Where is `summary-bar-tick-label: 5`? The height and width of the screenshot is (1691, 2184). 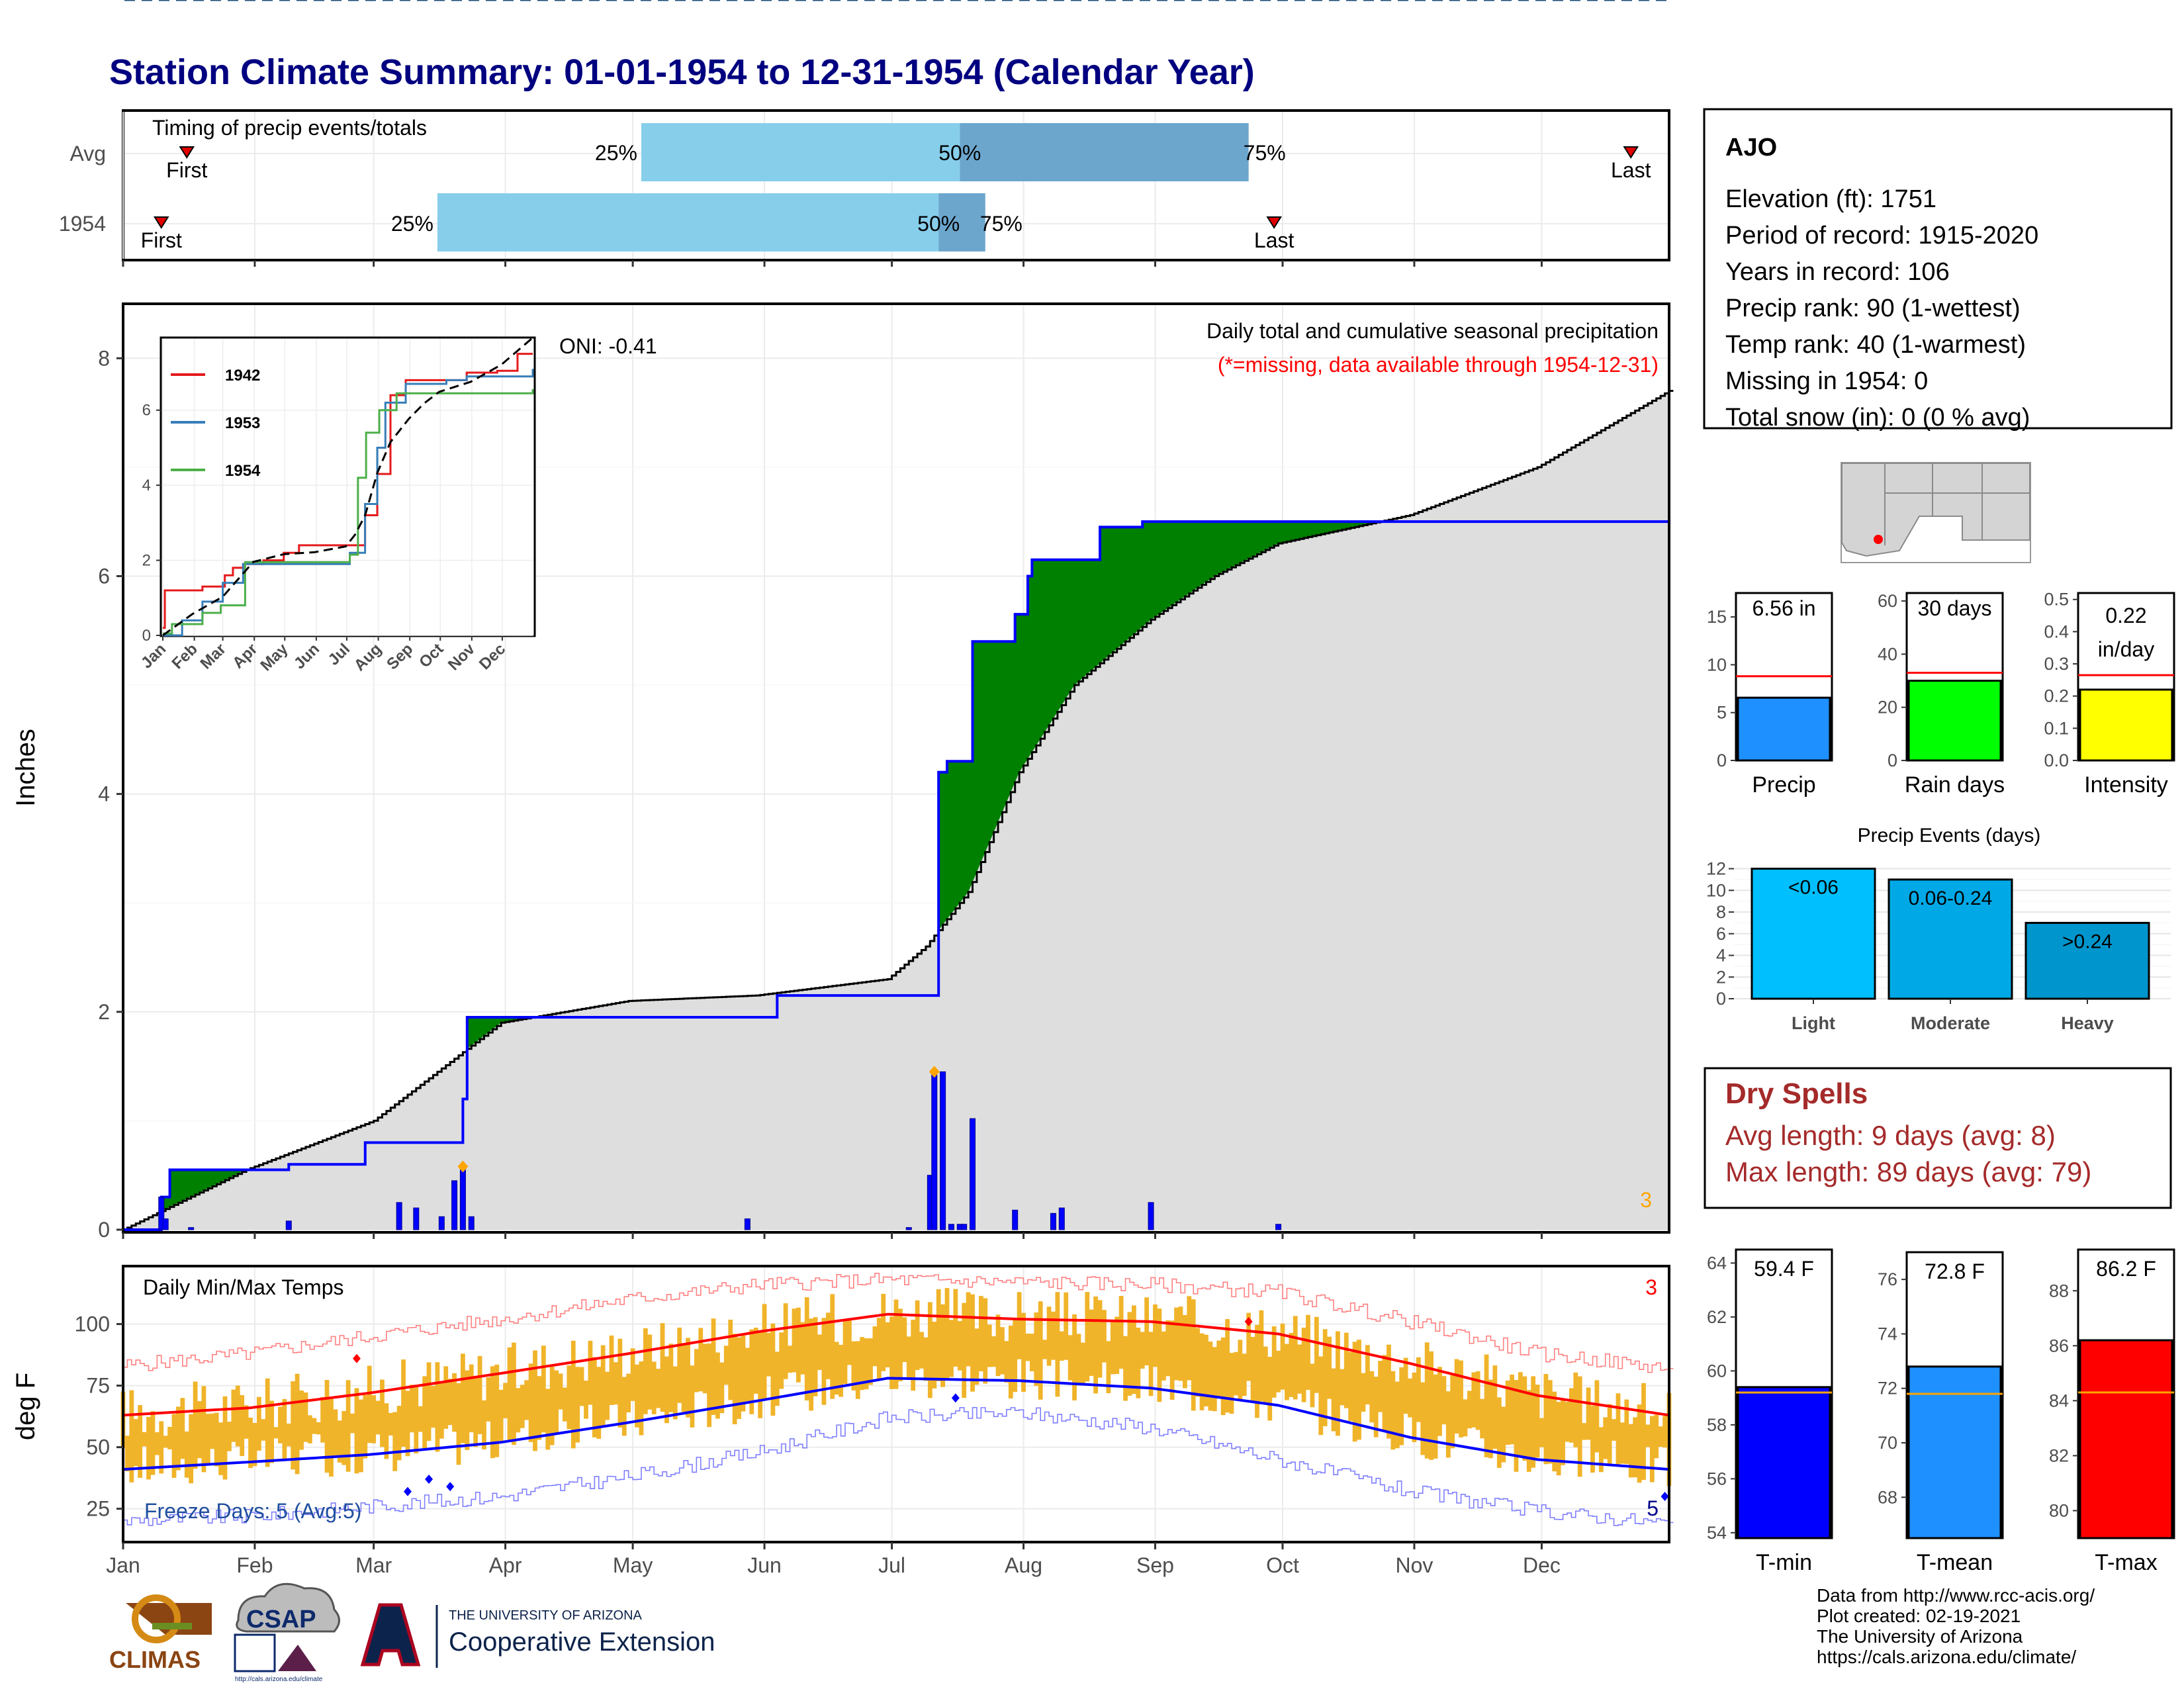 summary-bar-tick-label: 5 is located at coordinates (1722, 713).